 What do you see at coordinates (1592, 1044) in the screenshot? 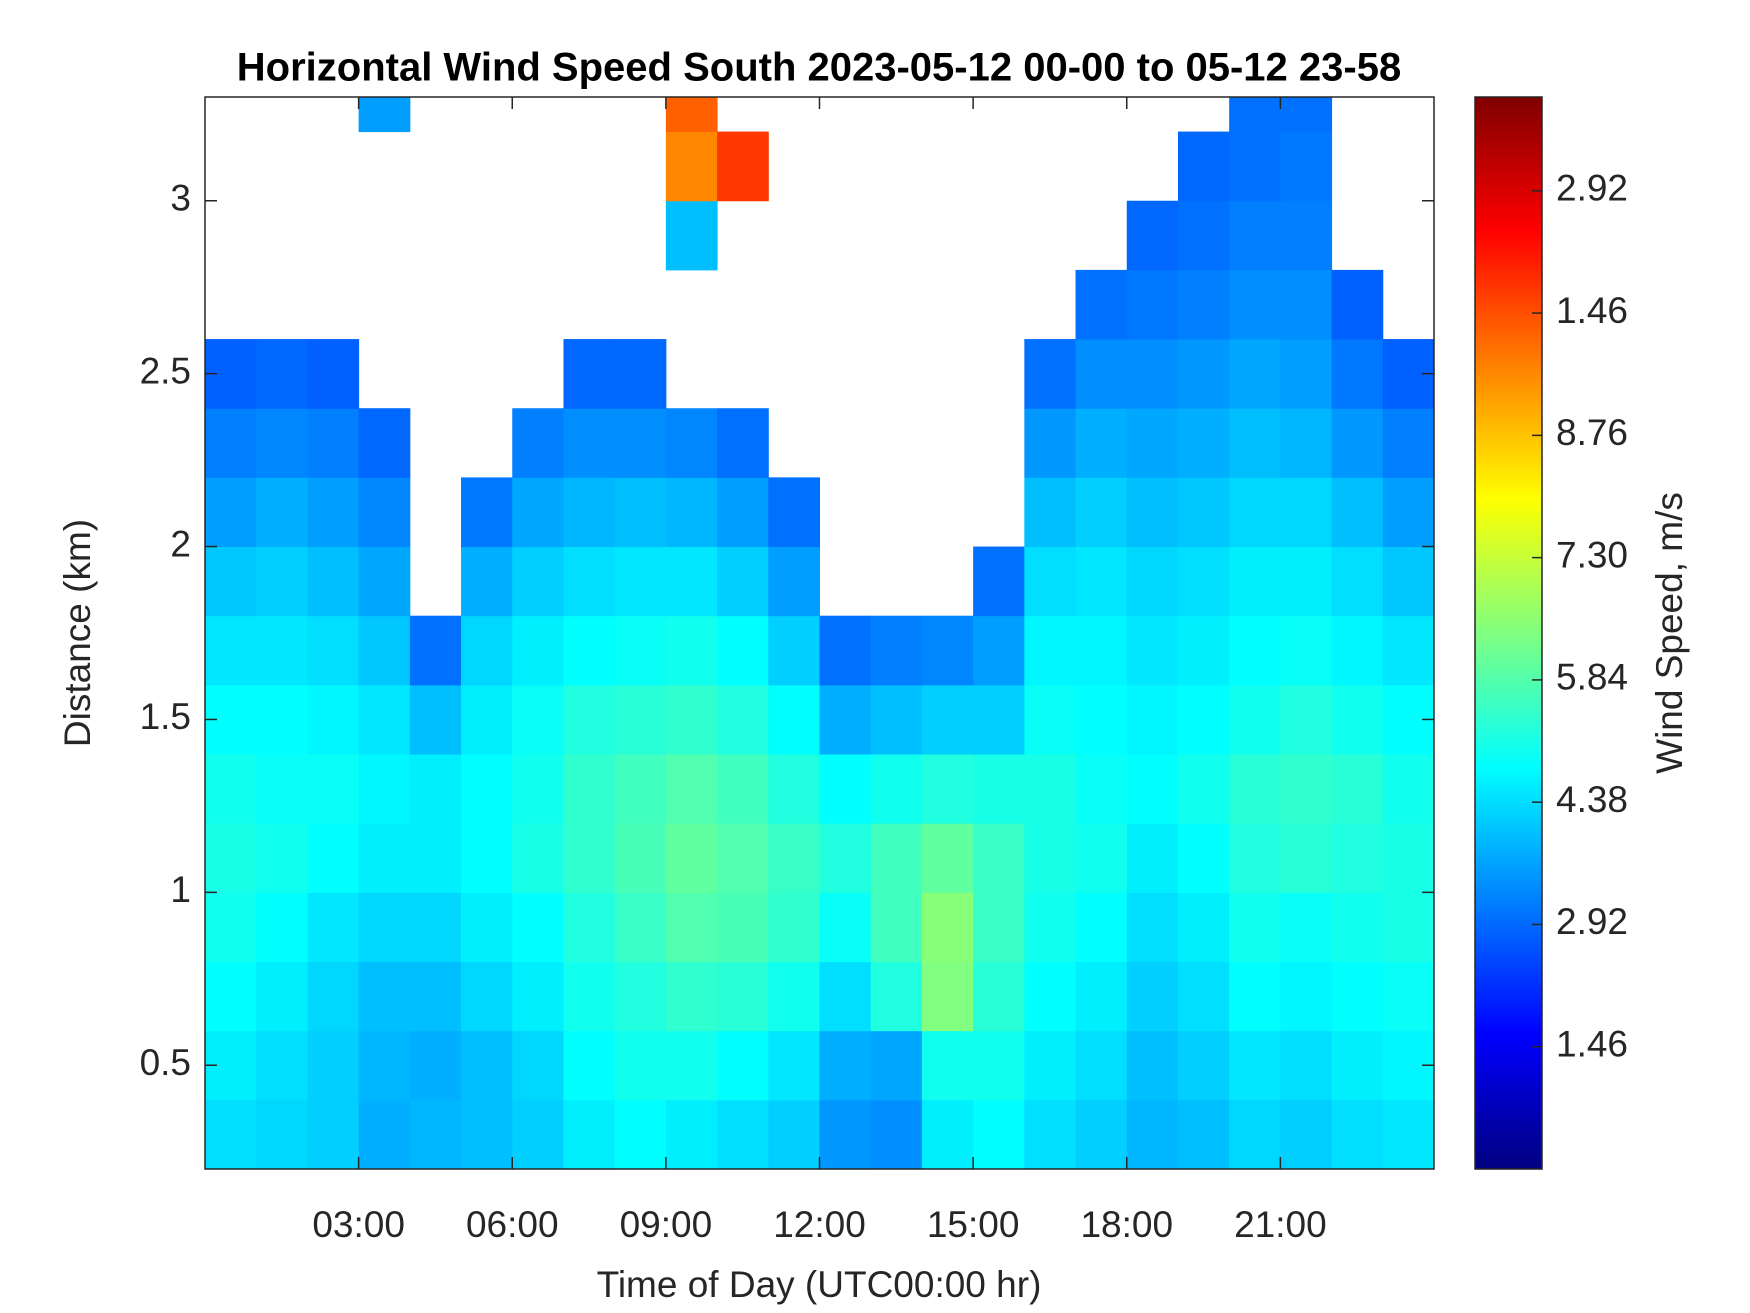
I see `colorbar-tick-label: 1.46` at bounding box center [1592, 1044].